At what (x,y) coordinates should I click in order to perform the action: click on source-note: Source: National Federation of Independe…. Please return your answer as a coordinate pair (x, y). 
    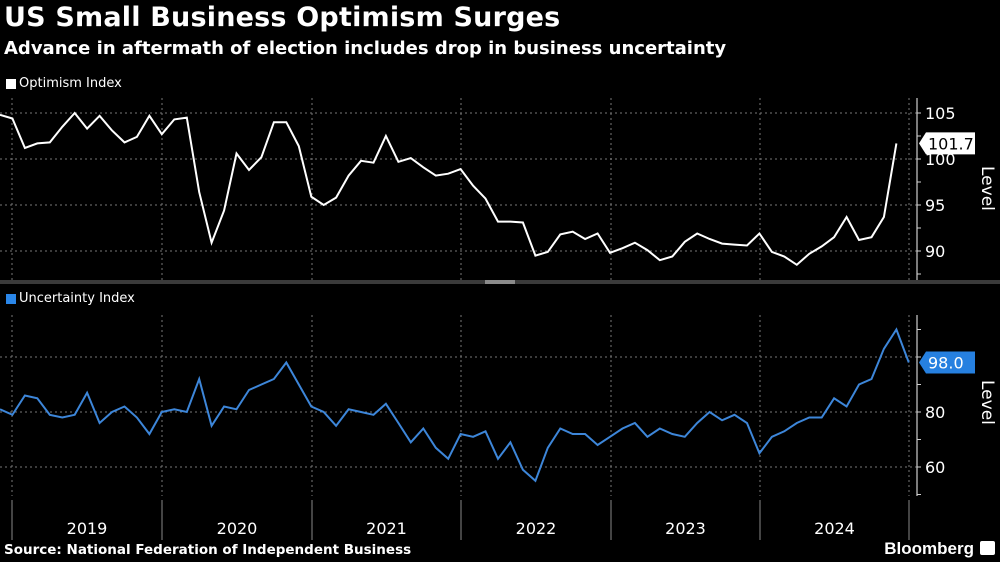
    Looking at the image, I should click on (208, 550).